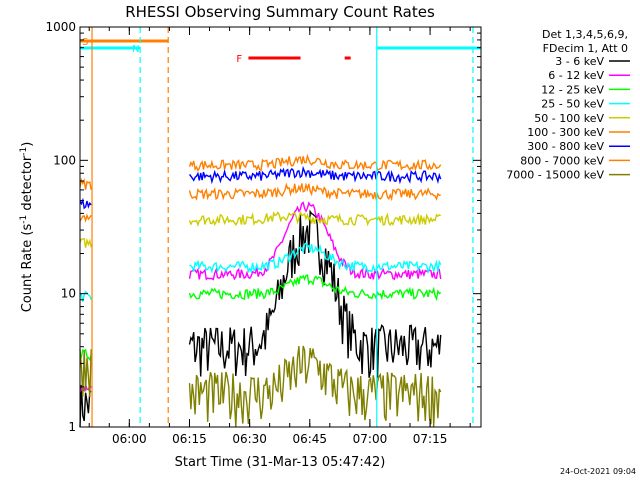 The width and height of the screenshot is (640, 480). I want to click on legend-header-line: Det 1,3,4,5,6,9,, so click(585, 34).